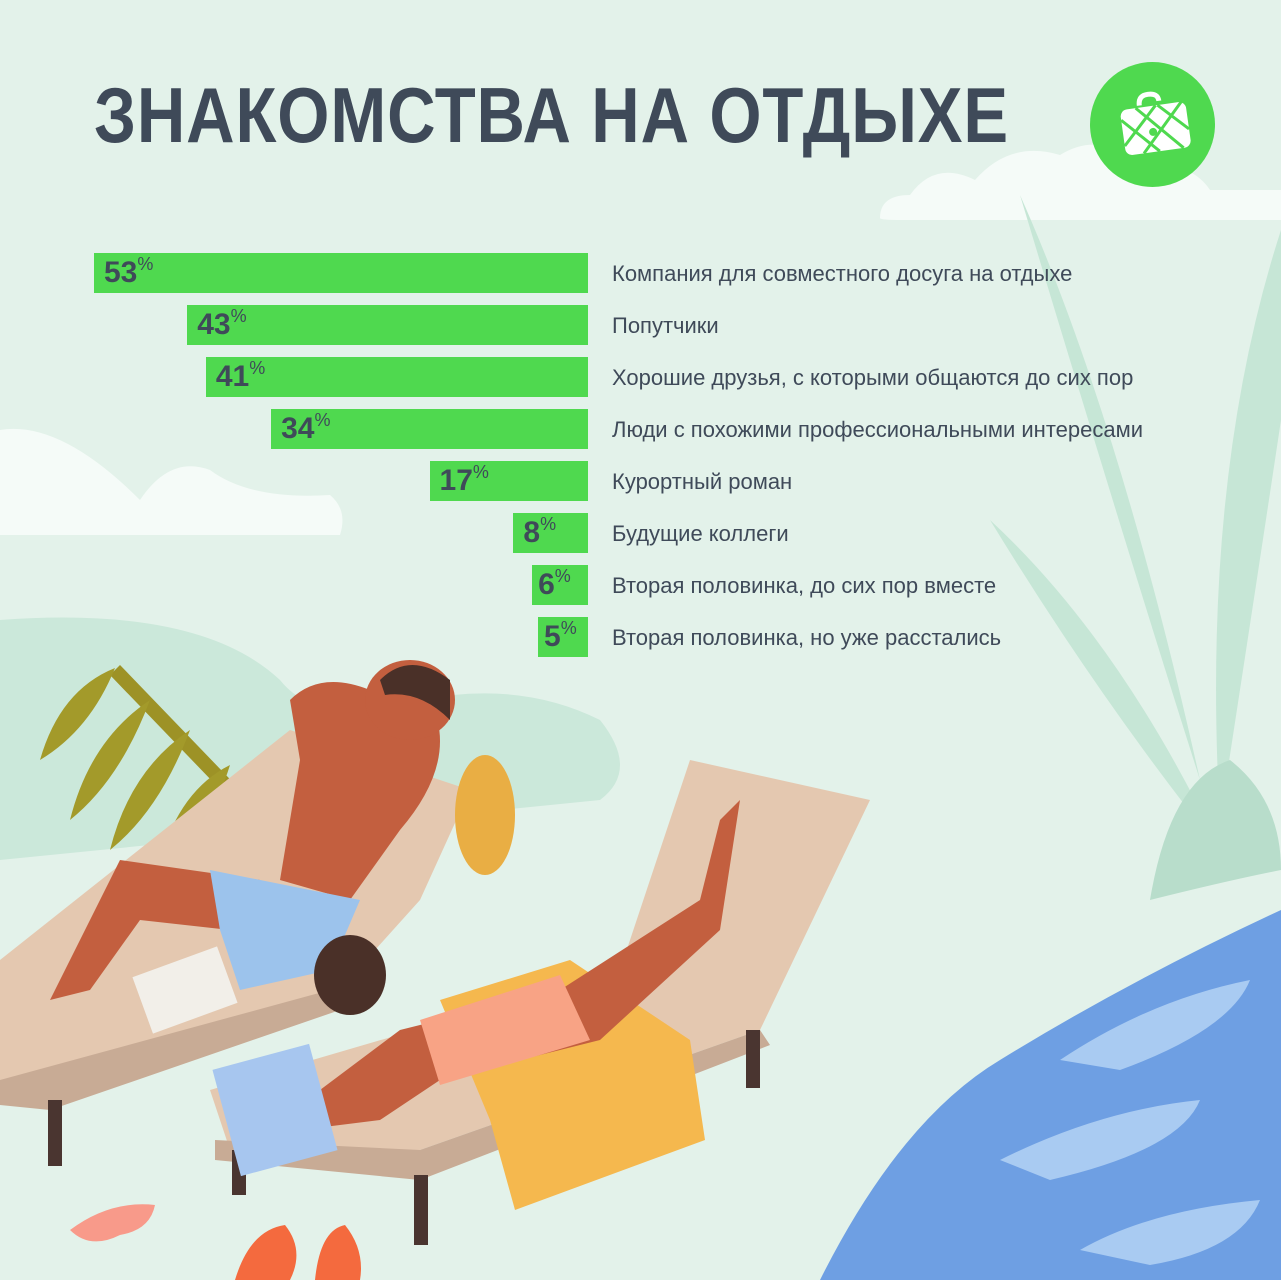 This screenshot has width=1281, height=1280. What do you see at coordinates (665, 325) in the screenshot?
I see `category-label: Попутчики` at bounding box center [665, 325].